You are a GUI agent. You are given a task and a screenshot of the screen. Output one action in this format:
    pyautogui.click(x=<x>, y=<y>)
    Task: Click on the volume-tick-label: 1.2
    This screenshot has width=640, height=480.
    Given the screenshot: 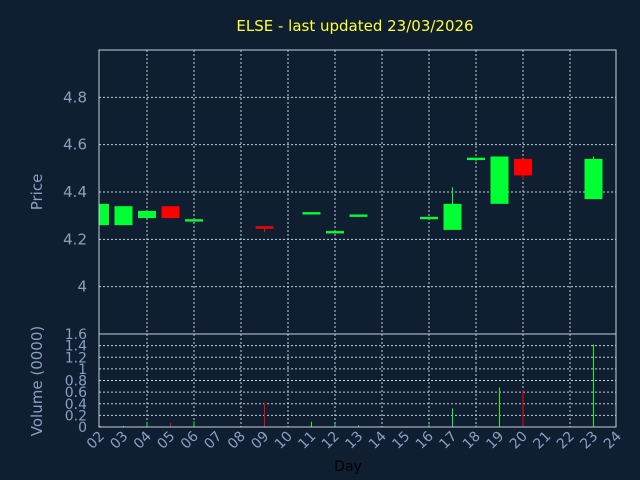 What is the action you would take?
    pyautogui.click(x=76, y=358)
    